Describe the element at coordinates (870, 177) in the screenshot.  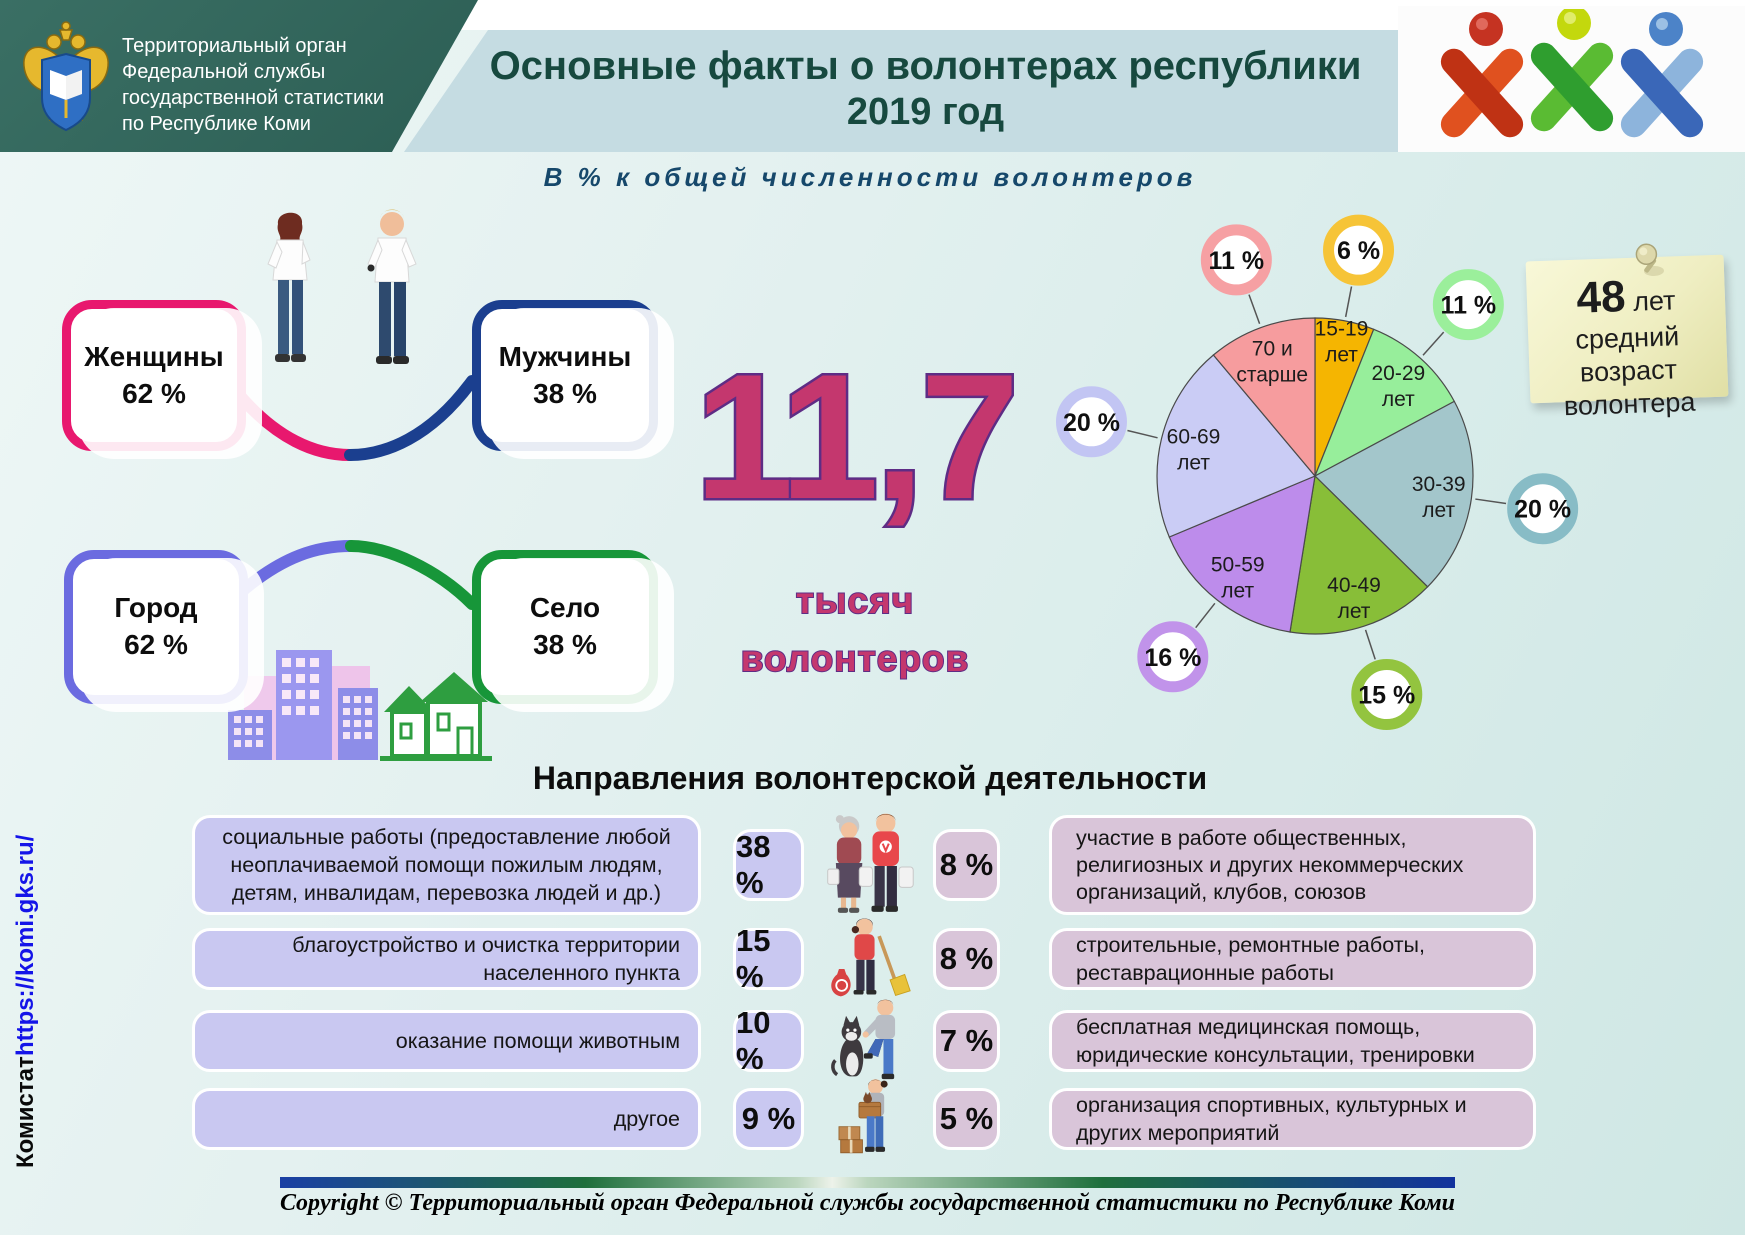
I see `chart-subtitle: В % к общей численности волонтеров` at that location.